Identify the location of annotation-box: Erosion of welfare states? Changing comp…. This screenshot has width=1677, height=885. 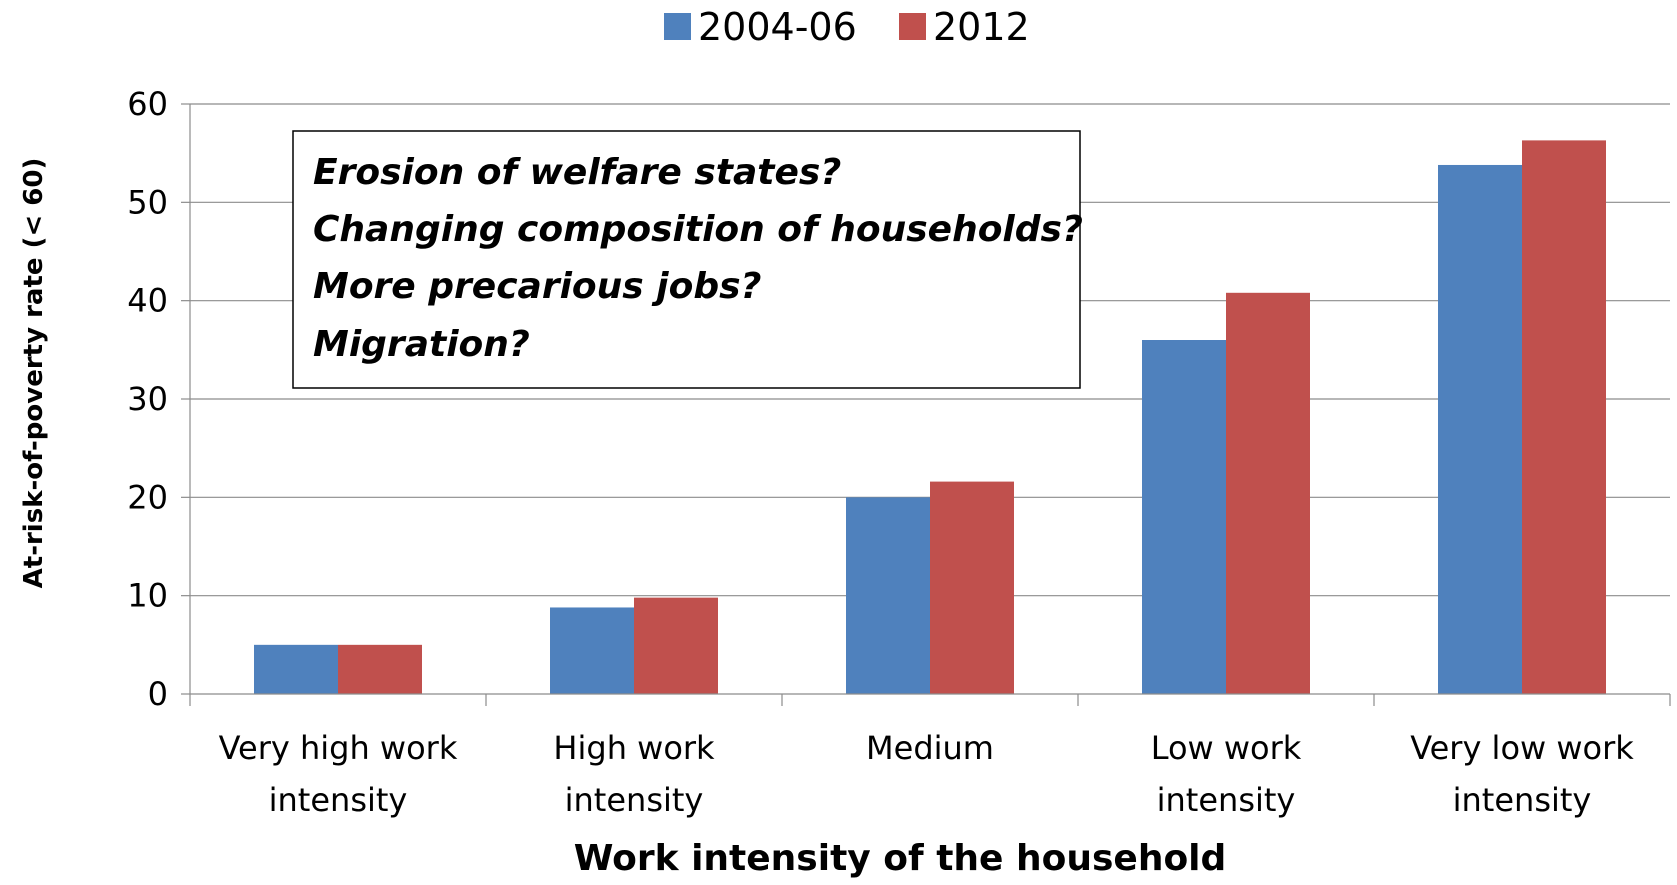
(687, 259).